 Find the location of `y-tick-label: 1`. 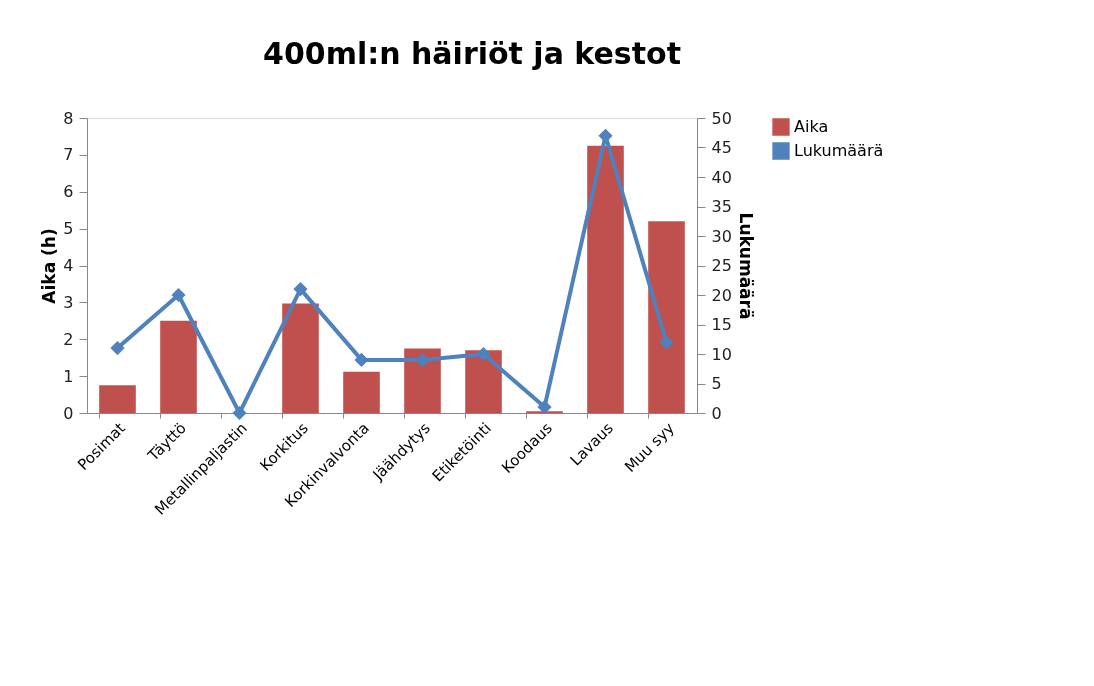

y-tick-label: 1 is located at coordinates (68, 376).